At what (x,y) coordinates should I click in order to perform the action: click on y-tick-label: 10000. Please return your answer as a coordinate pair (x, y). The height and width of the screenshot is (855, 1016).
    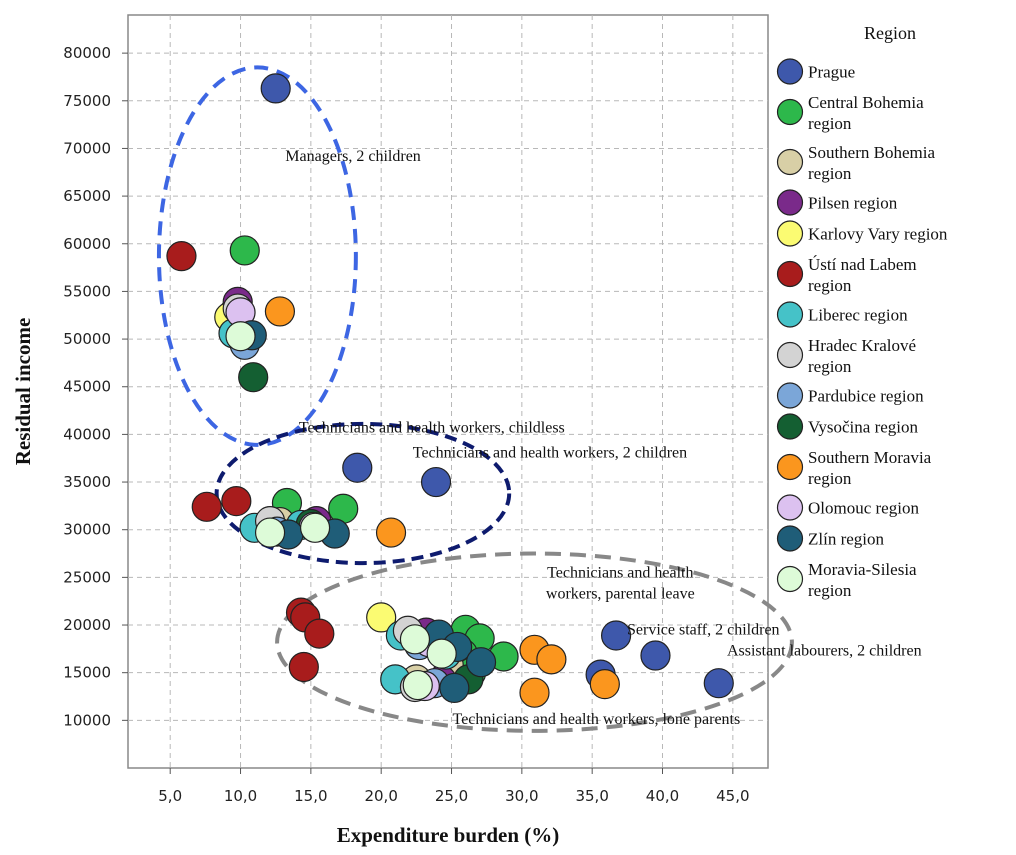
    Looking at the image, I should click on (87, 720).